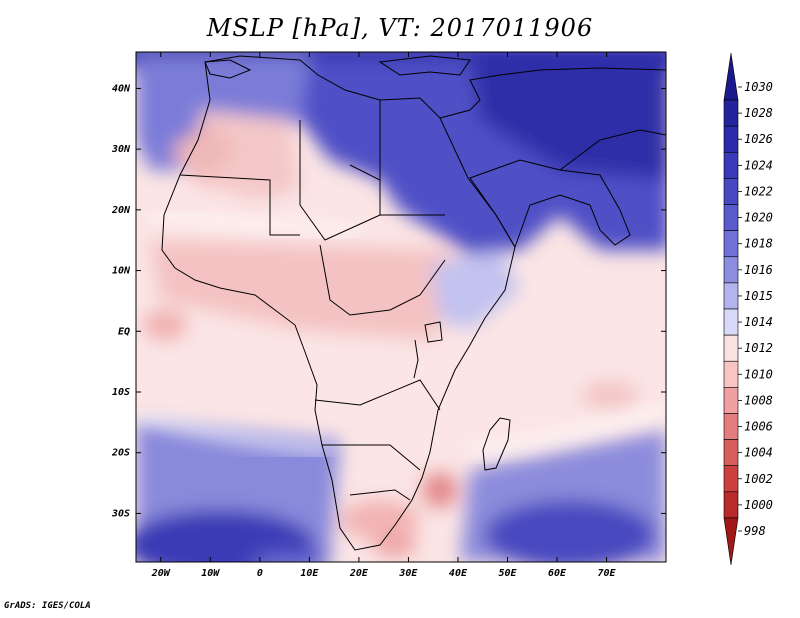 The width and height of the screenshot is (800, 618). What do you see at coordinates (47, 606) in the screenshot?
I see `credit-text: GrADS: IGES/COLA` at bounding box center [47, 606].